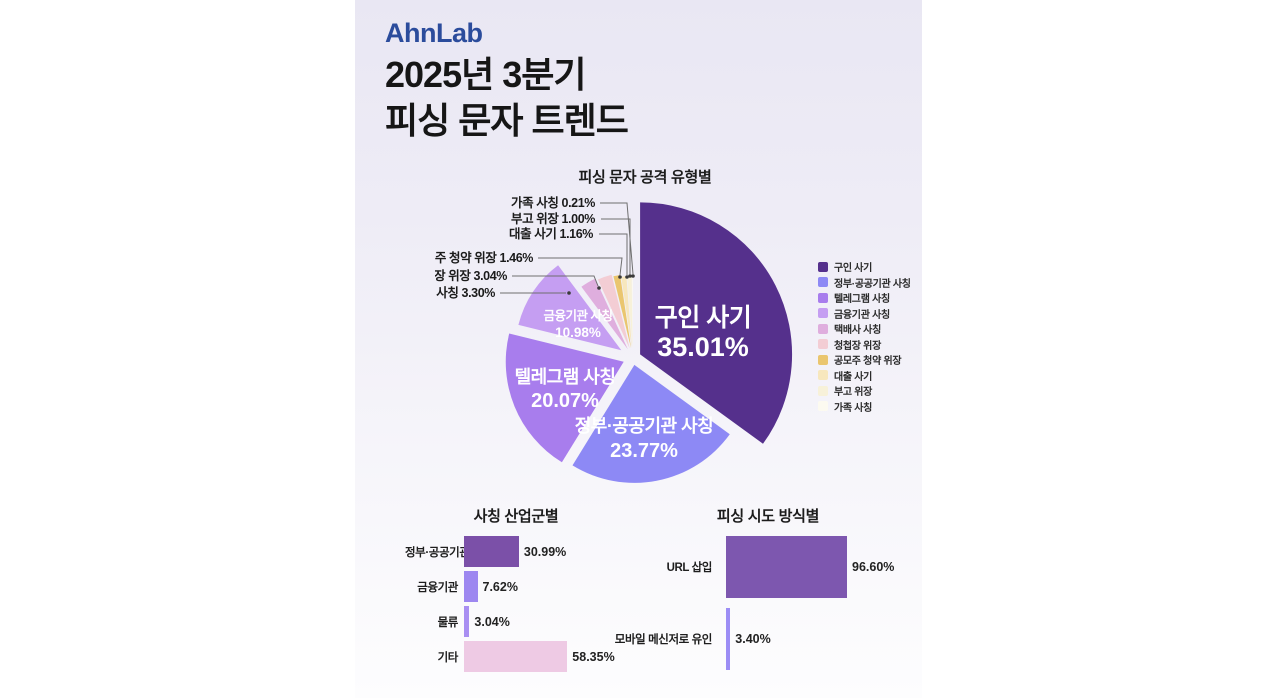  What do you see at coordinates (437, 552) in the screenshot?
I see `bar-label: 정부·공공기관` at bounding box center [437, 552].